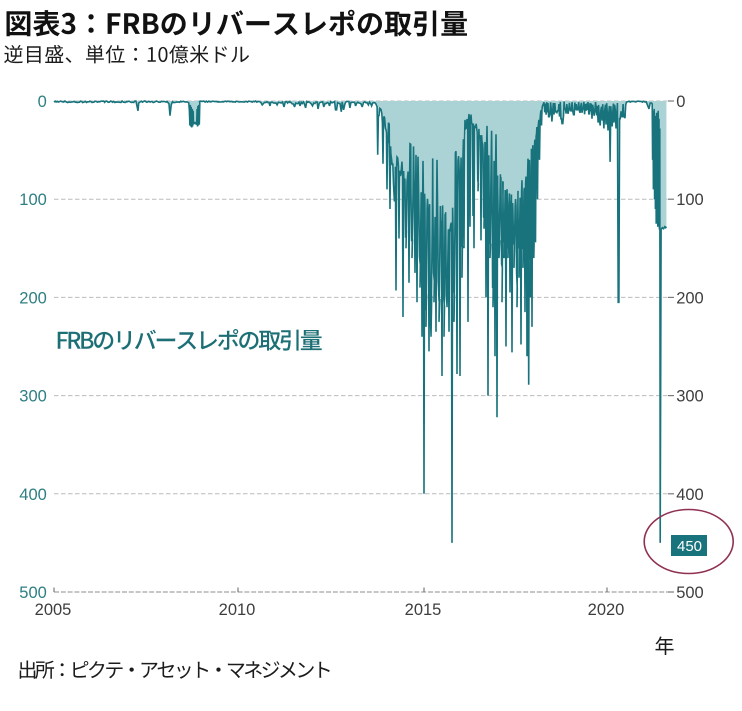  Describe the element at coordinates (237, 610) in the screenshot. I see `svg-text: 2010` at that location.